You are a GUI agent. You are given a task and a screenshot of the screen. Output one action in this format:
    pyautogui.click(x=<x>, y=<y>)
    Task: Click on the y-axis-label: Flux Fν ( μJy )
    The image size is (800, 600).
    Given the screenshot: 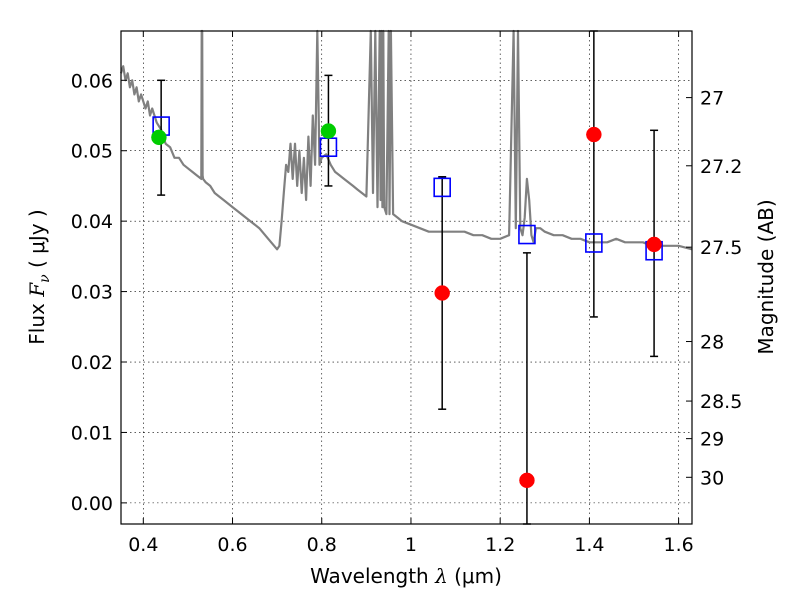 What is the action you would take?
    pyautogui.click(x=39, y=276)
    